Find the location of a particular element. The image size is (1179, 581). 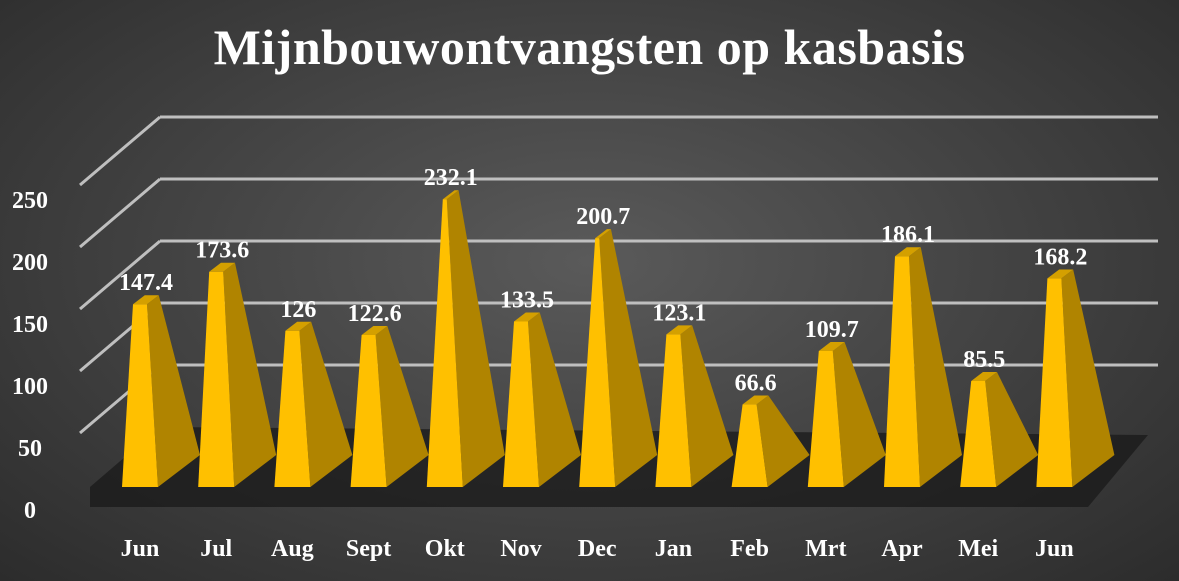

y-tick-label: 200 is located at coordinates (30, 263).